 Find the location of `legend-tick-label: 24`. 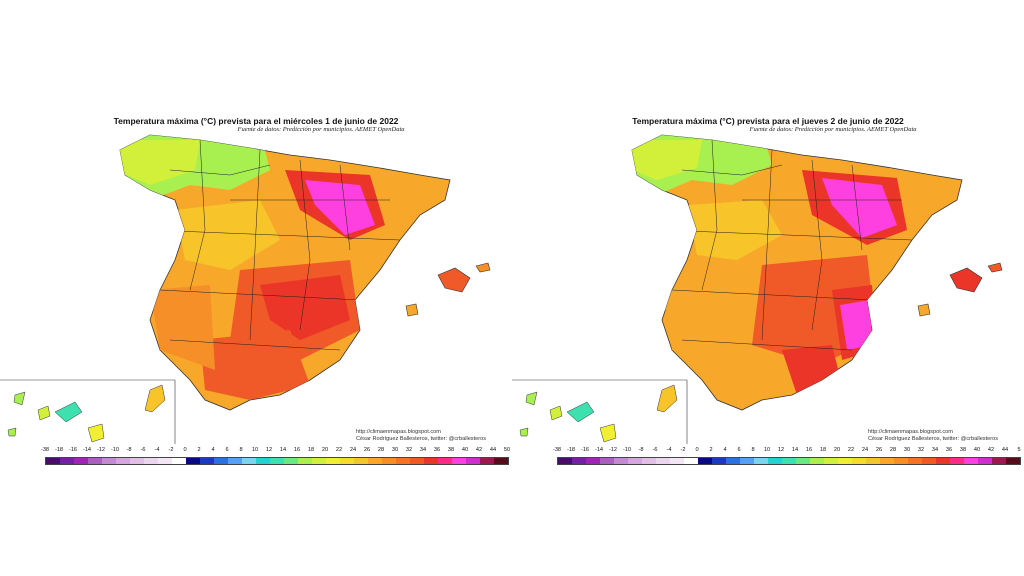

legend-tick-label: 24 is located at coordinates (865, 450).